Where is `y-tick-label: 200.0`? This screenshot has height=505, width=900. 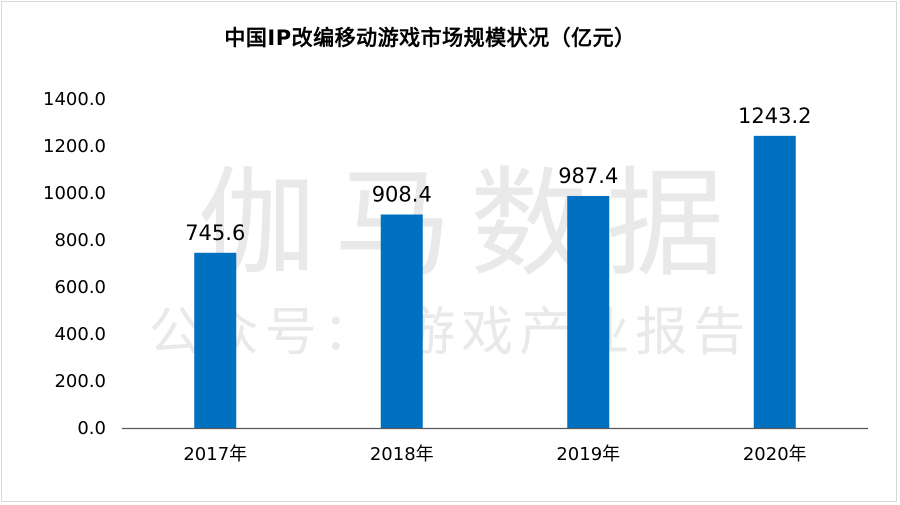
y-tick-label: 200.0 is located at coordinates (80, 381).